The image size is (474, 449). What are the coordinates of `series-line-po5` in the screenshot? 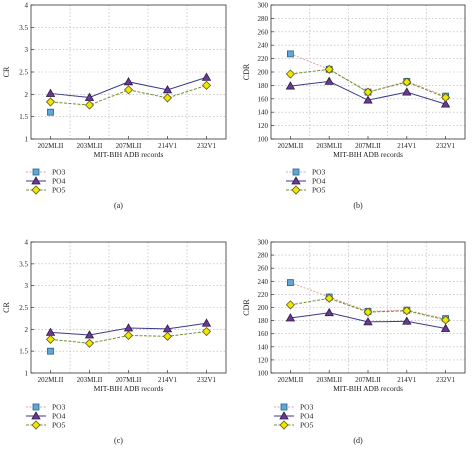 It's located at (368, 309).